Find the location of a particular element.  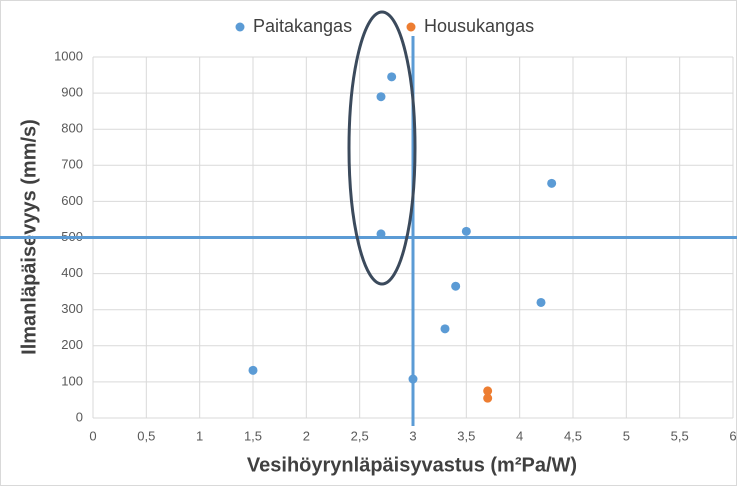

y-tick-label: 1000 is located at coordinates (68, 55).